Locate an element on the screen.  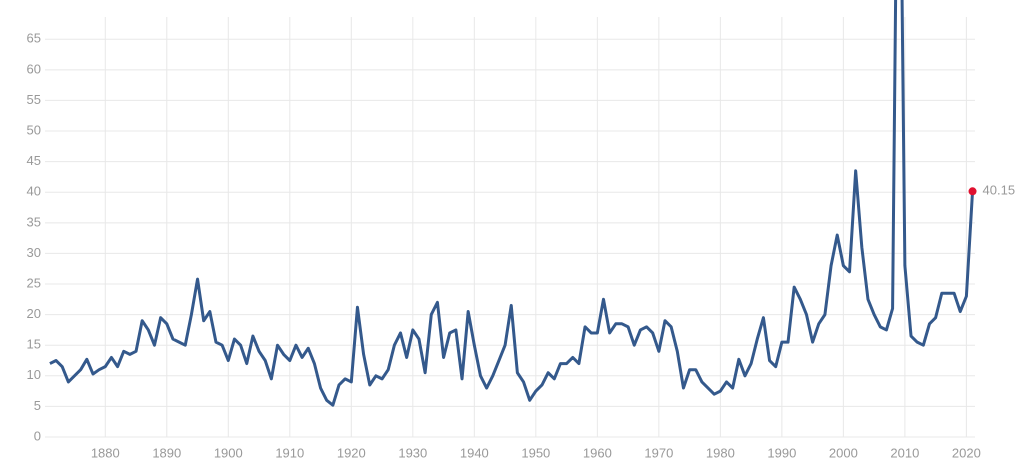
x-tick-label: 1880 is located at coordinates (105, 452).